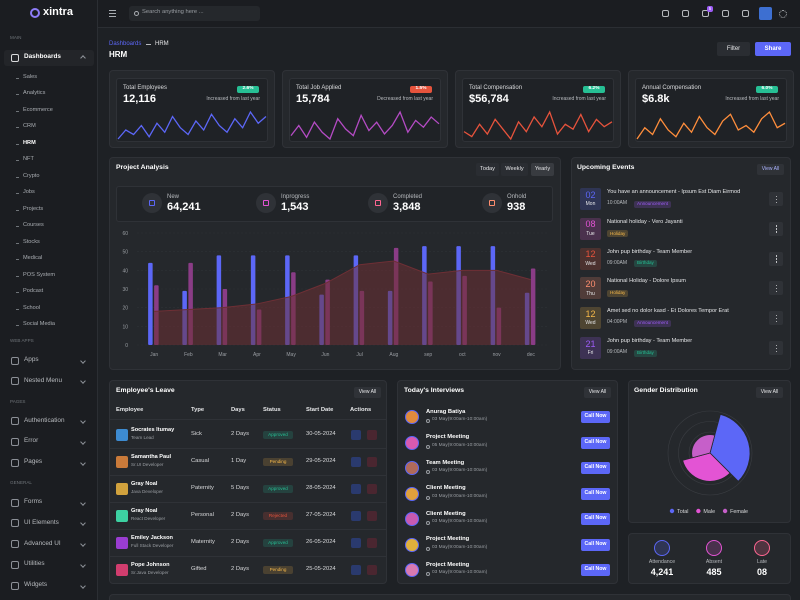 The width and height of the screenshot is (800, 600). What do you see at coordinates (421, 89) in the screenshot?
I see `stat-change-badge: 1.5%` at bounding box center [421, 89].